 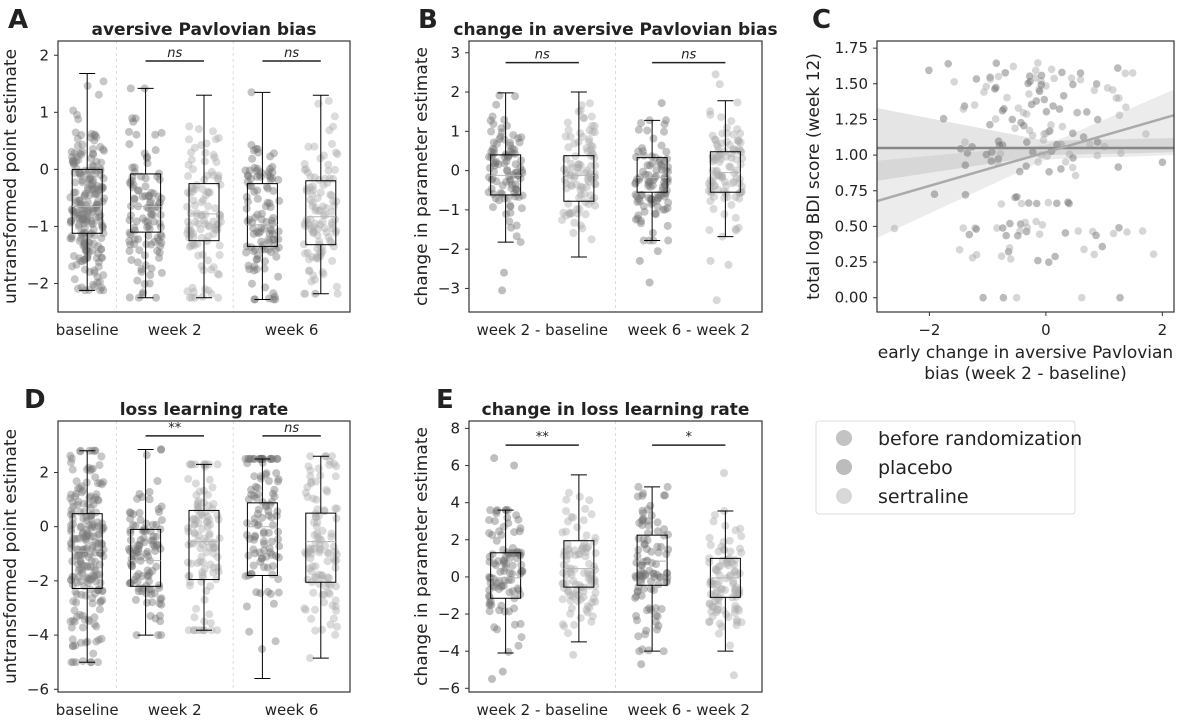 I want to click on y-tick-label: 1, so click(x=455, y=131).